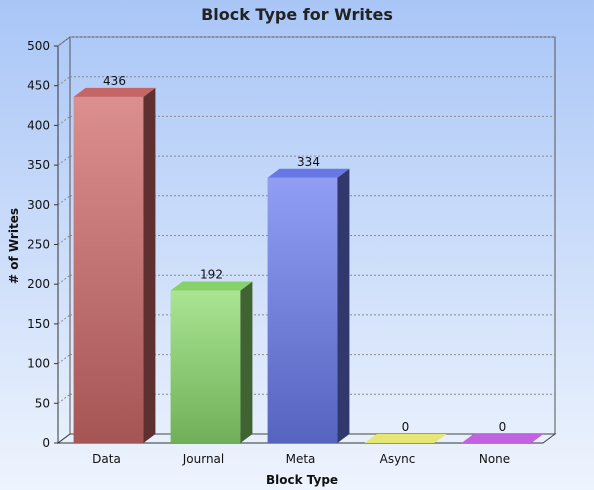  I want to click on data-label: 192, so click(211, 275).